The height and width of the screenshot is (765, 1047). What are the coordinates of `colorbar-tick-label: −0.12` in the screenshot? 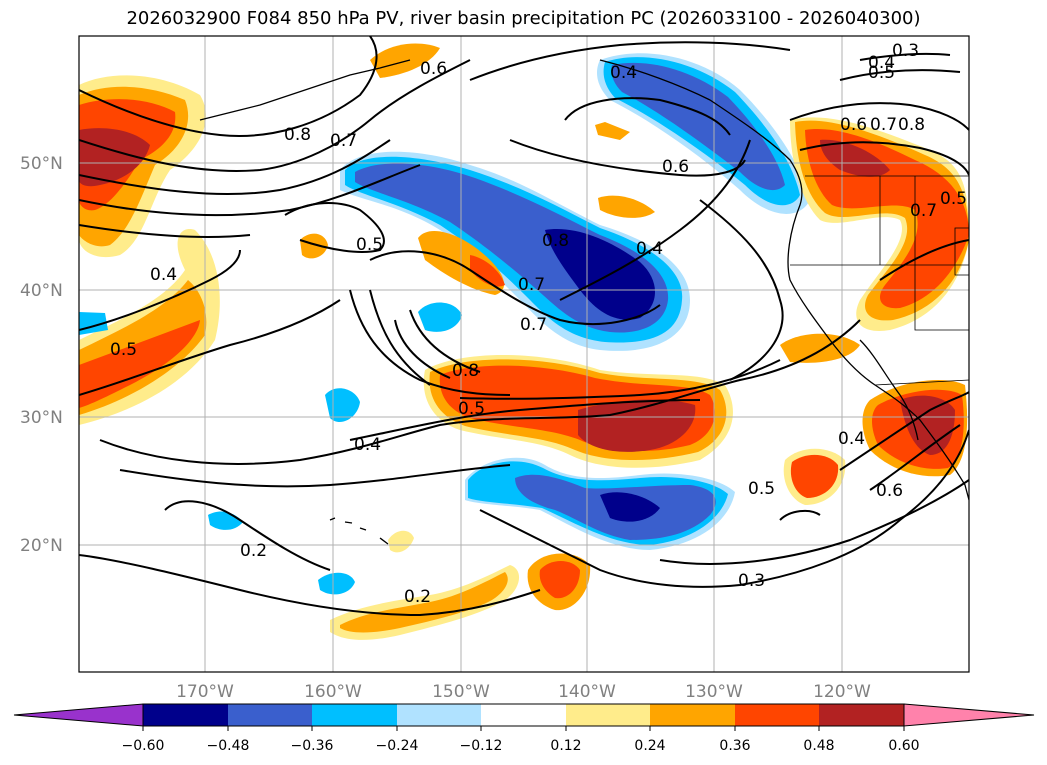 It's located at (481, 746).